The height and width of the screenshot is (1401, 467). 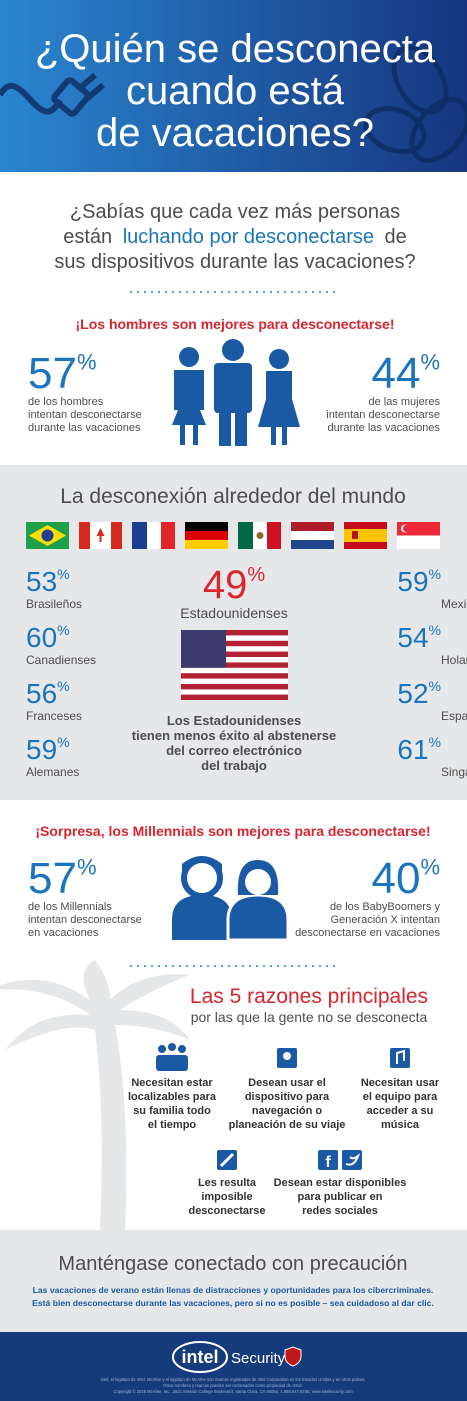 I want to click on brand: intel, so click(x=199, y=1357).